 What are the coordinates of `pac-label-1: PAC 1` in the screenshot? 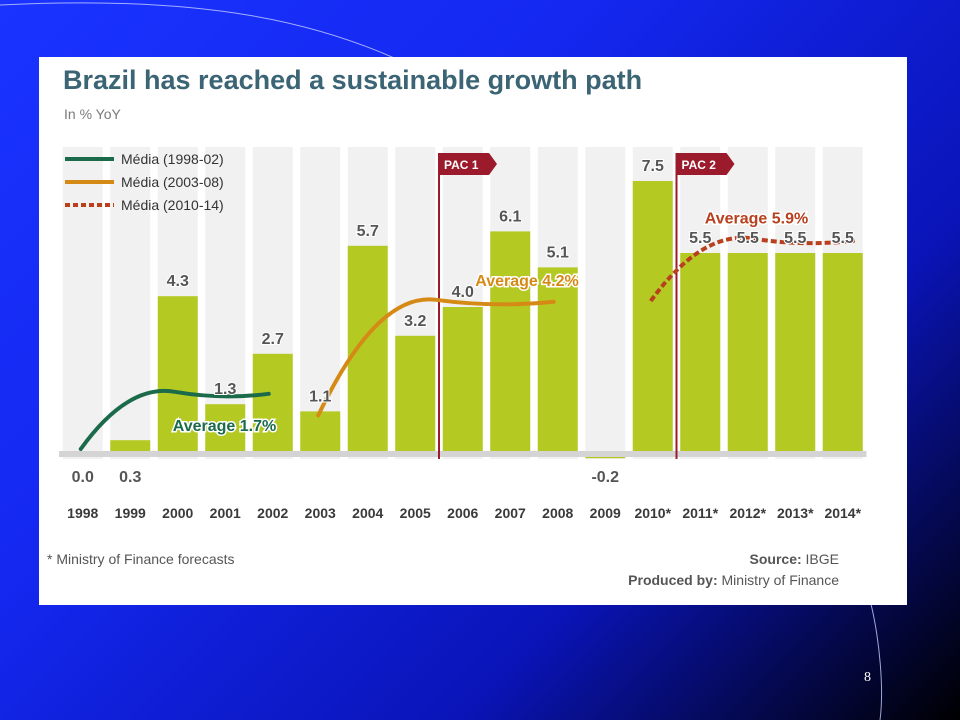 It's located at (461, 165).